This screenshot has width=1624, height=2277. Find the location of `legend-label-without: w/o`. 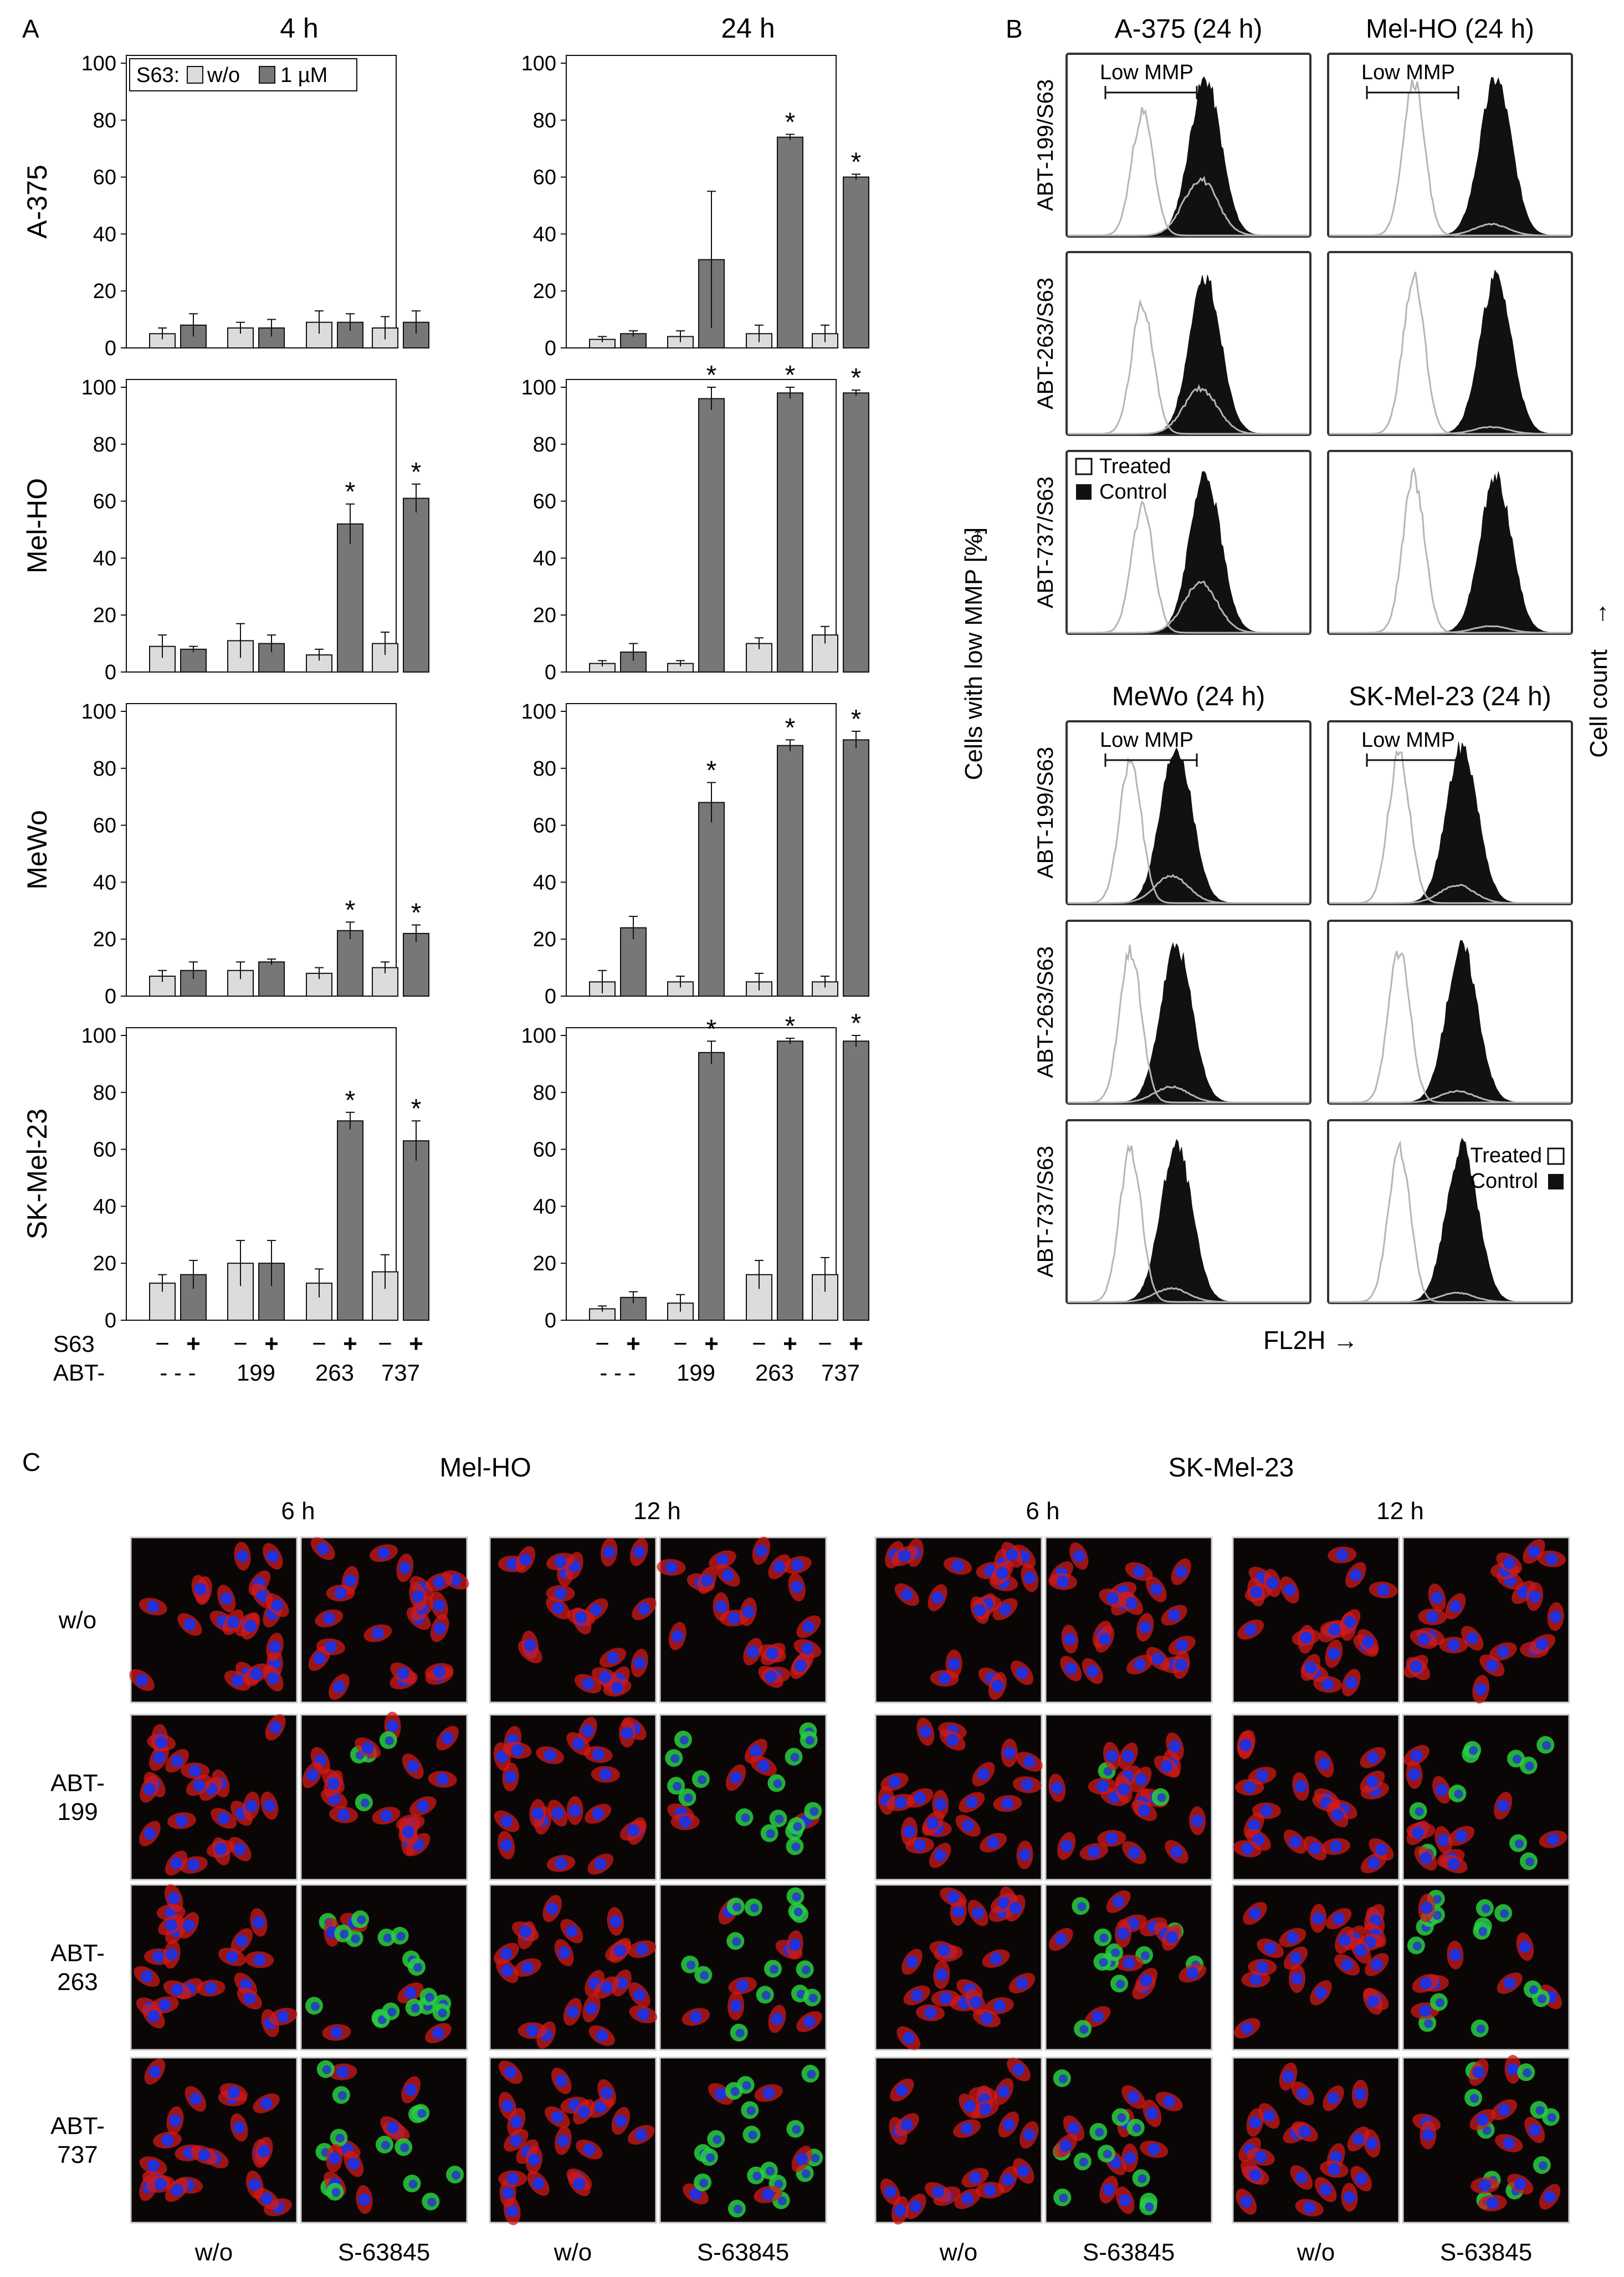

legend-label-without: w/o is located at coordinates (223, 75).